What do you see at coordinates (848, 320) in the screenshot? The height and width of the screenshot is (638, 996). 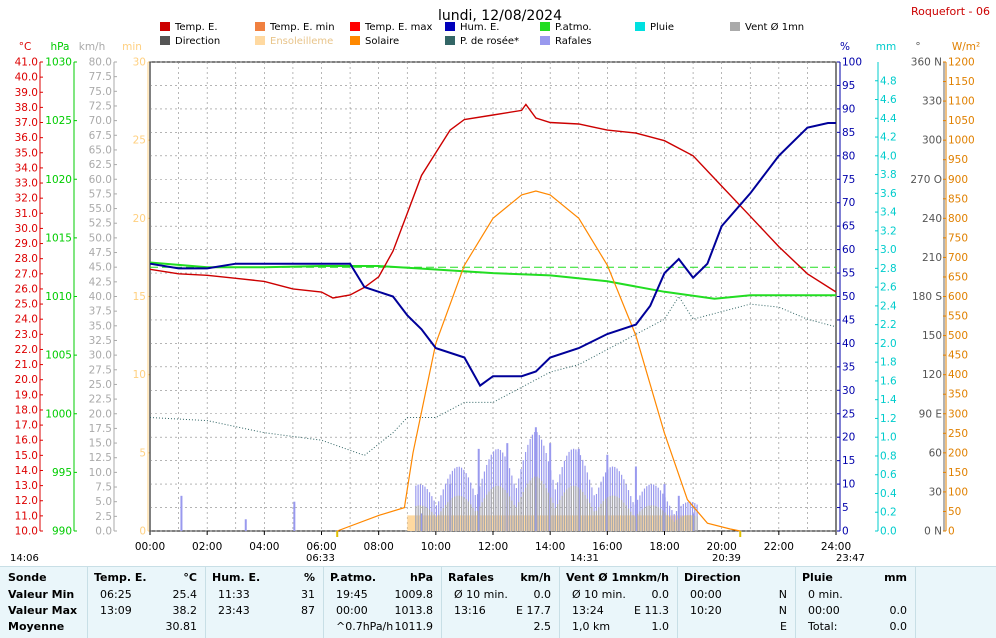 I see `tick-label: 45` at bounding box center [848, 320].